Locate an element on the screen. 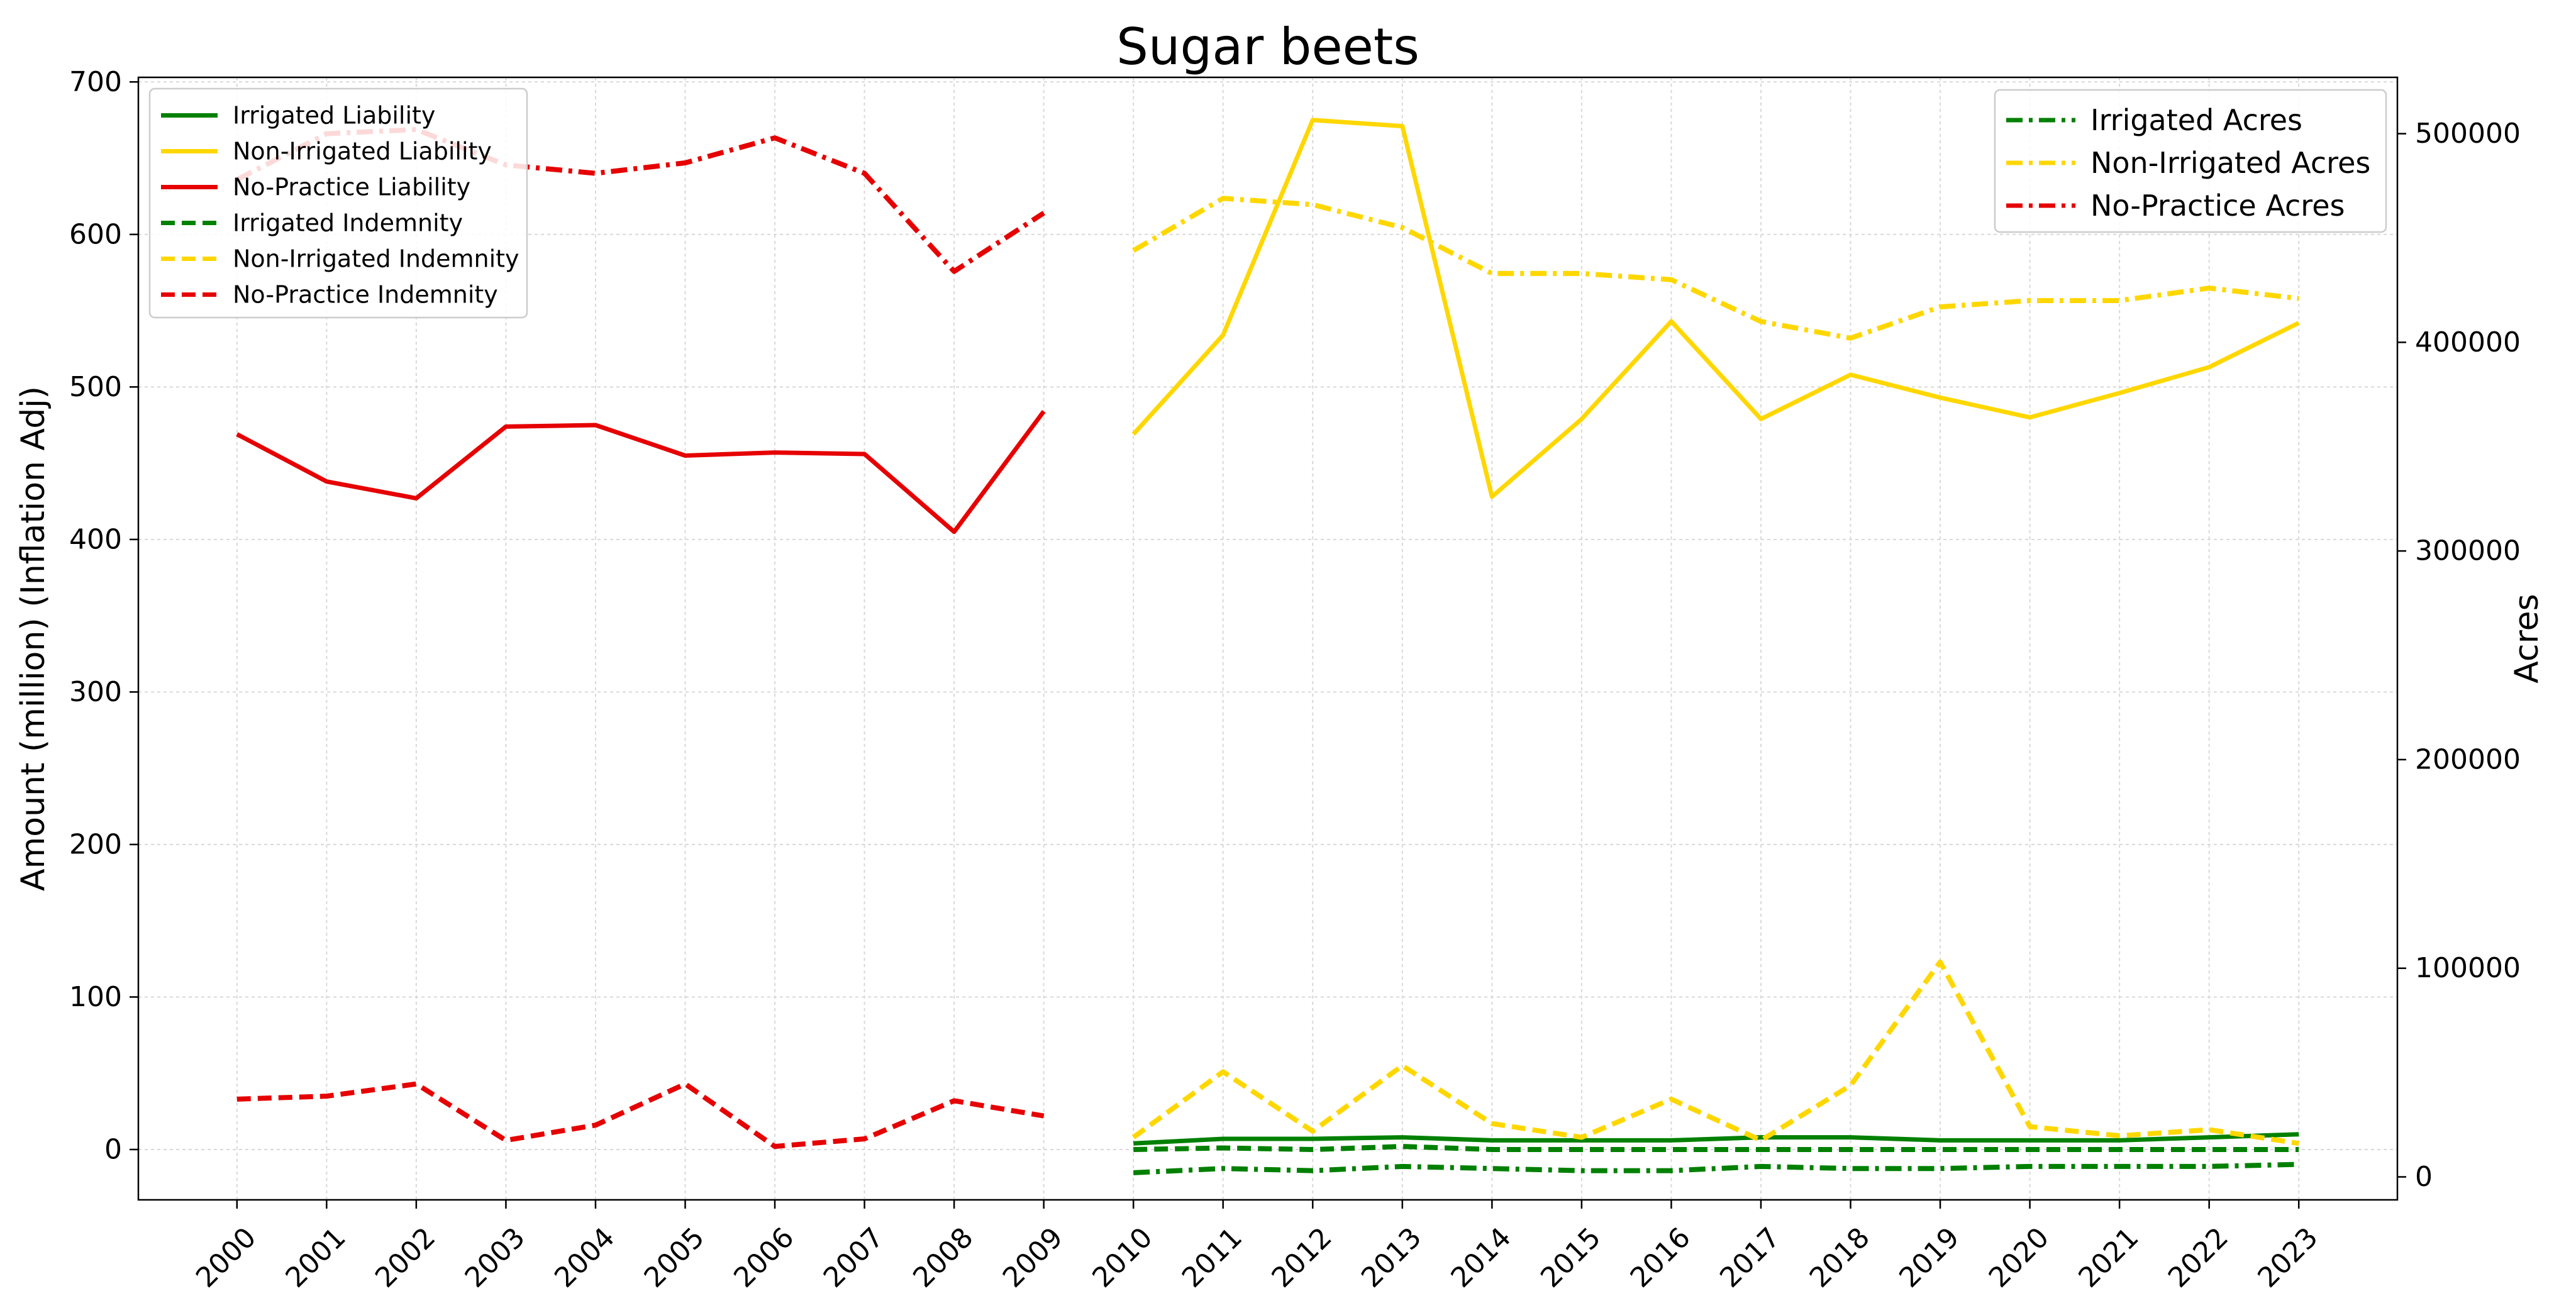 This screenshot has height=1308, width=2576. y2-tick-label: 500000 is located at coordinates (2468, 134).